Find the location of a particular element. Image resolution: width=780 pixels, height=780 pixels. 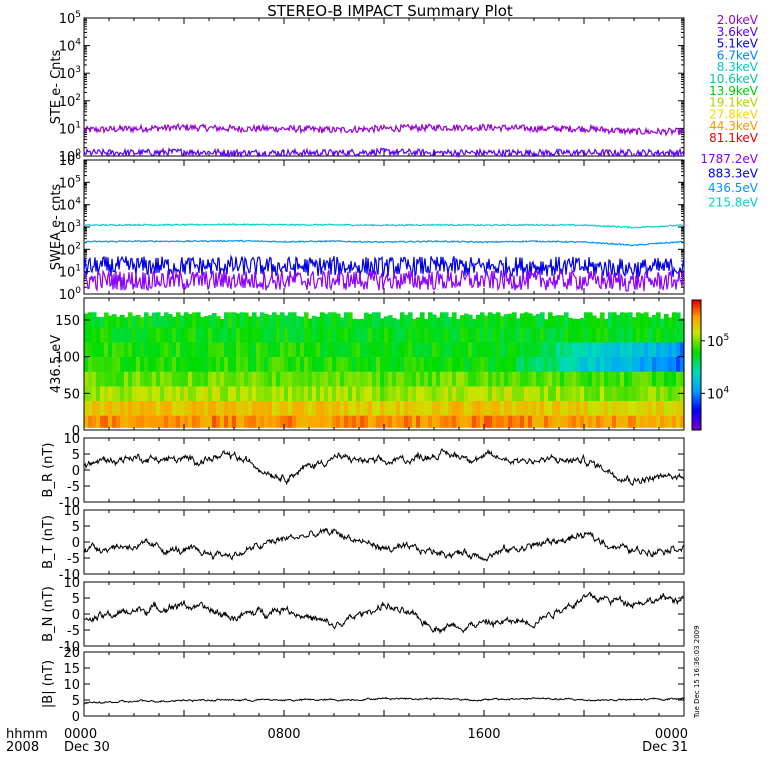

x-tick-label: 1600 is located at coordinates (483, 734).